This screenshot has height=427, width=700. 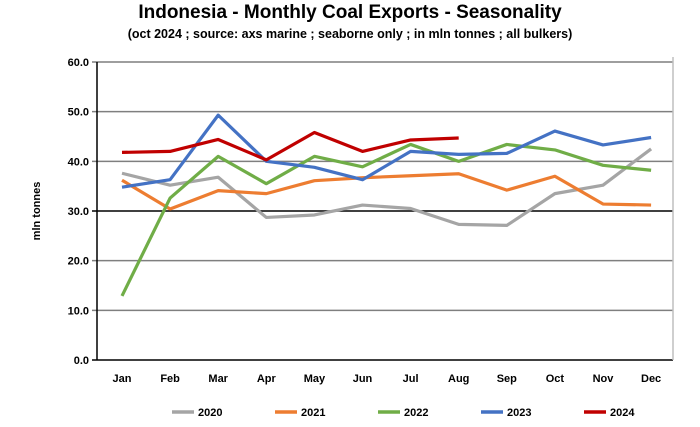 What do you see at coordinates (78, 162) in the screenshot?
I see `y-tick-label: 40.0` at bounding box center [78, 162].